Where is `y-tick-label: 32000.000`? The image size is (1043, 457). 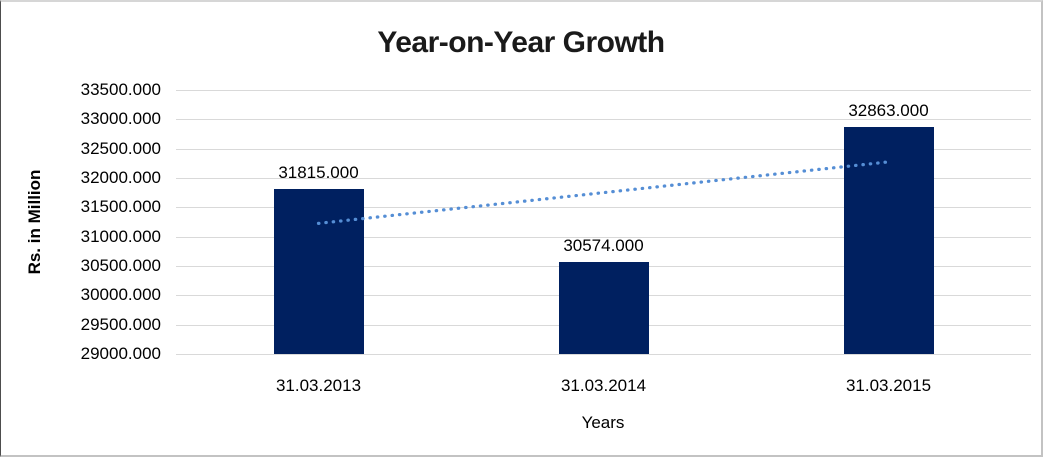
y-tick-label: 32000.000 is located at coordinates (120, 177).